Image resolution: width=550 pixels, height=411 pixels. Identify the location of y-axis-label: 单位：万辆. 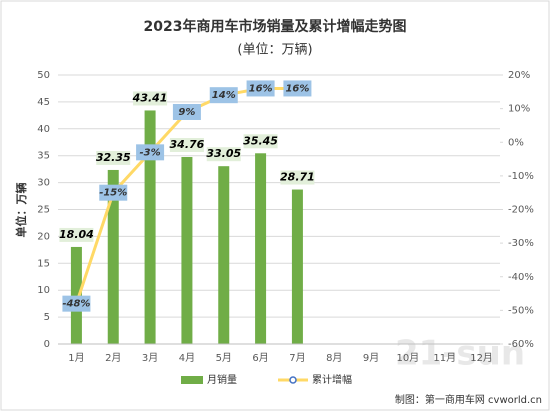
(21, 210).